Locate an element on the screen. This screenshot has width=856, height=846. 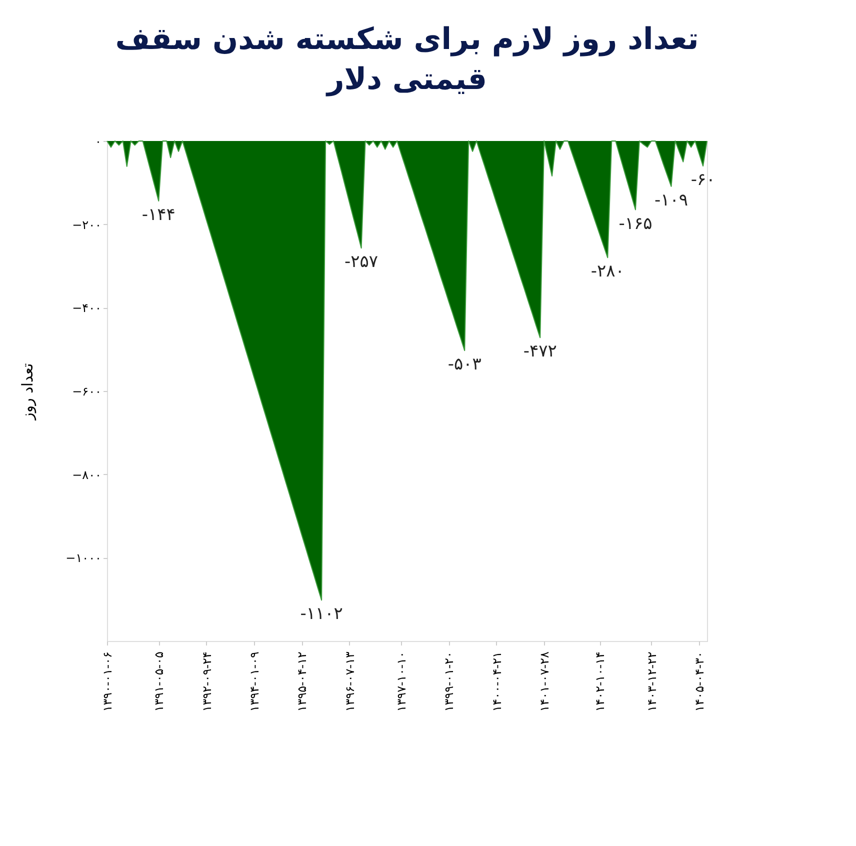
annotation: -۴۷۲ is located at coordinates (540, 352).